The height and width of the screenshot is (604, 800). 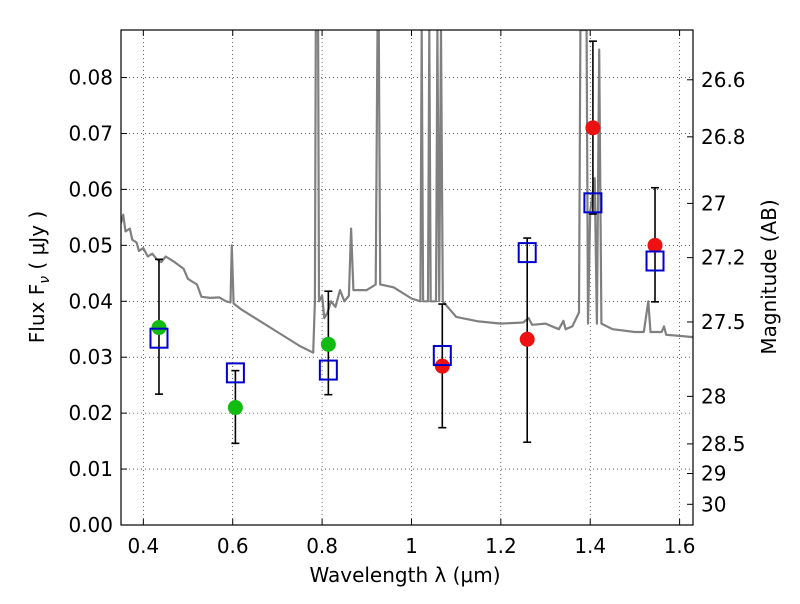 What do you see at coordinates (37, 243) in the screenshot?
I see `y-axis-title-unit: ( μJy )` at bounding box center [37, 243].